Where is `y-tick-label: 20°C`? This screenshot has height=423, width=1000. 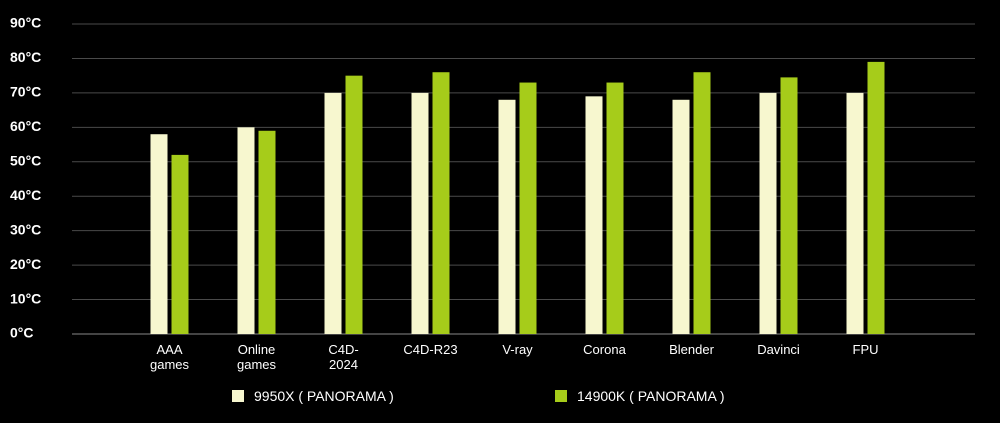 y-tick-label: 20°C is located at coordinates (25, 264).